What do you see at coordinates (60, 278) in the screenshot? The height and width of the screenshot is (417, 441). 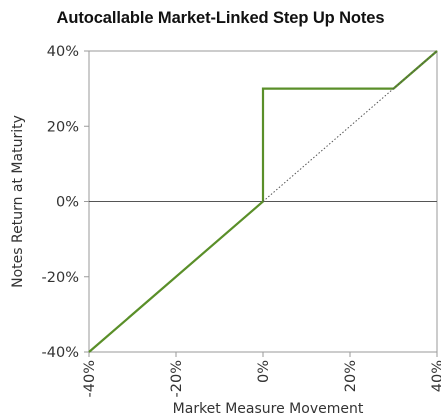 I see `y-tick-label: -20%` at bounding box center [60, 278].